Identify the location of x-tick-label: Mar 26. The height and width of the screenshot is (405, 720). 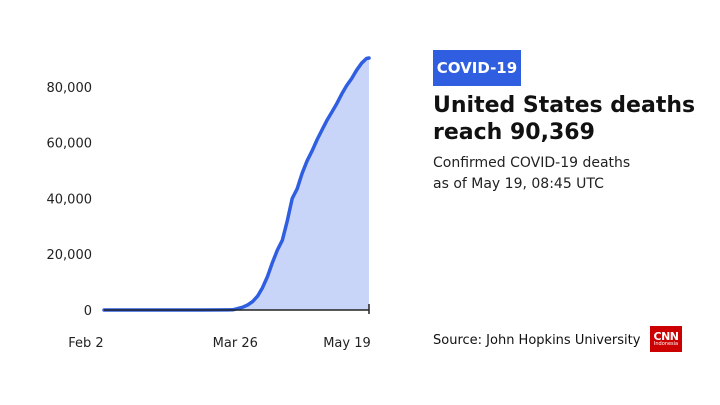
(235, 343).